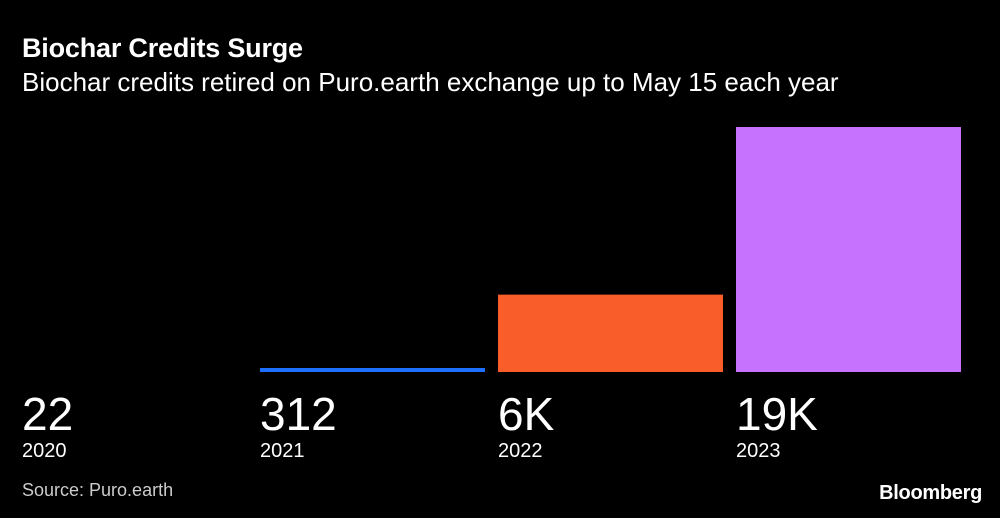 The height and width of the screenshot is (518, 1000). Describe the element at coordinates (98, 490) in the screenshot. I see `source-note: Source: Puro.earth` at that location.